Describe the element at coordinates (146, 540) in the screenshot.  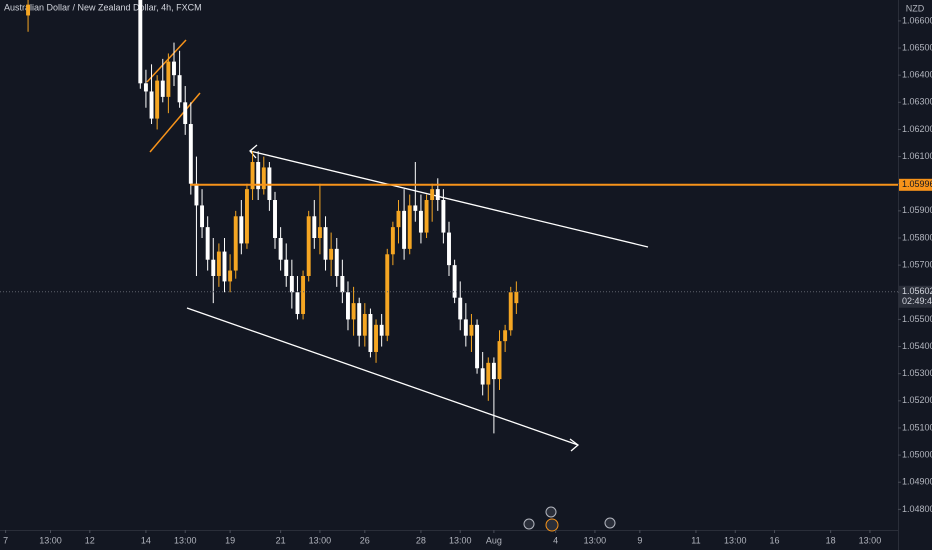
I see `x-tick-label: 14` at that location.